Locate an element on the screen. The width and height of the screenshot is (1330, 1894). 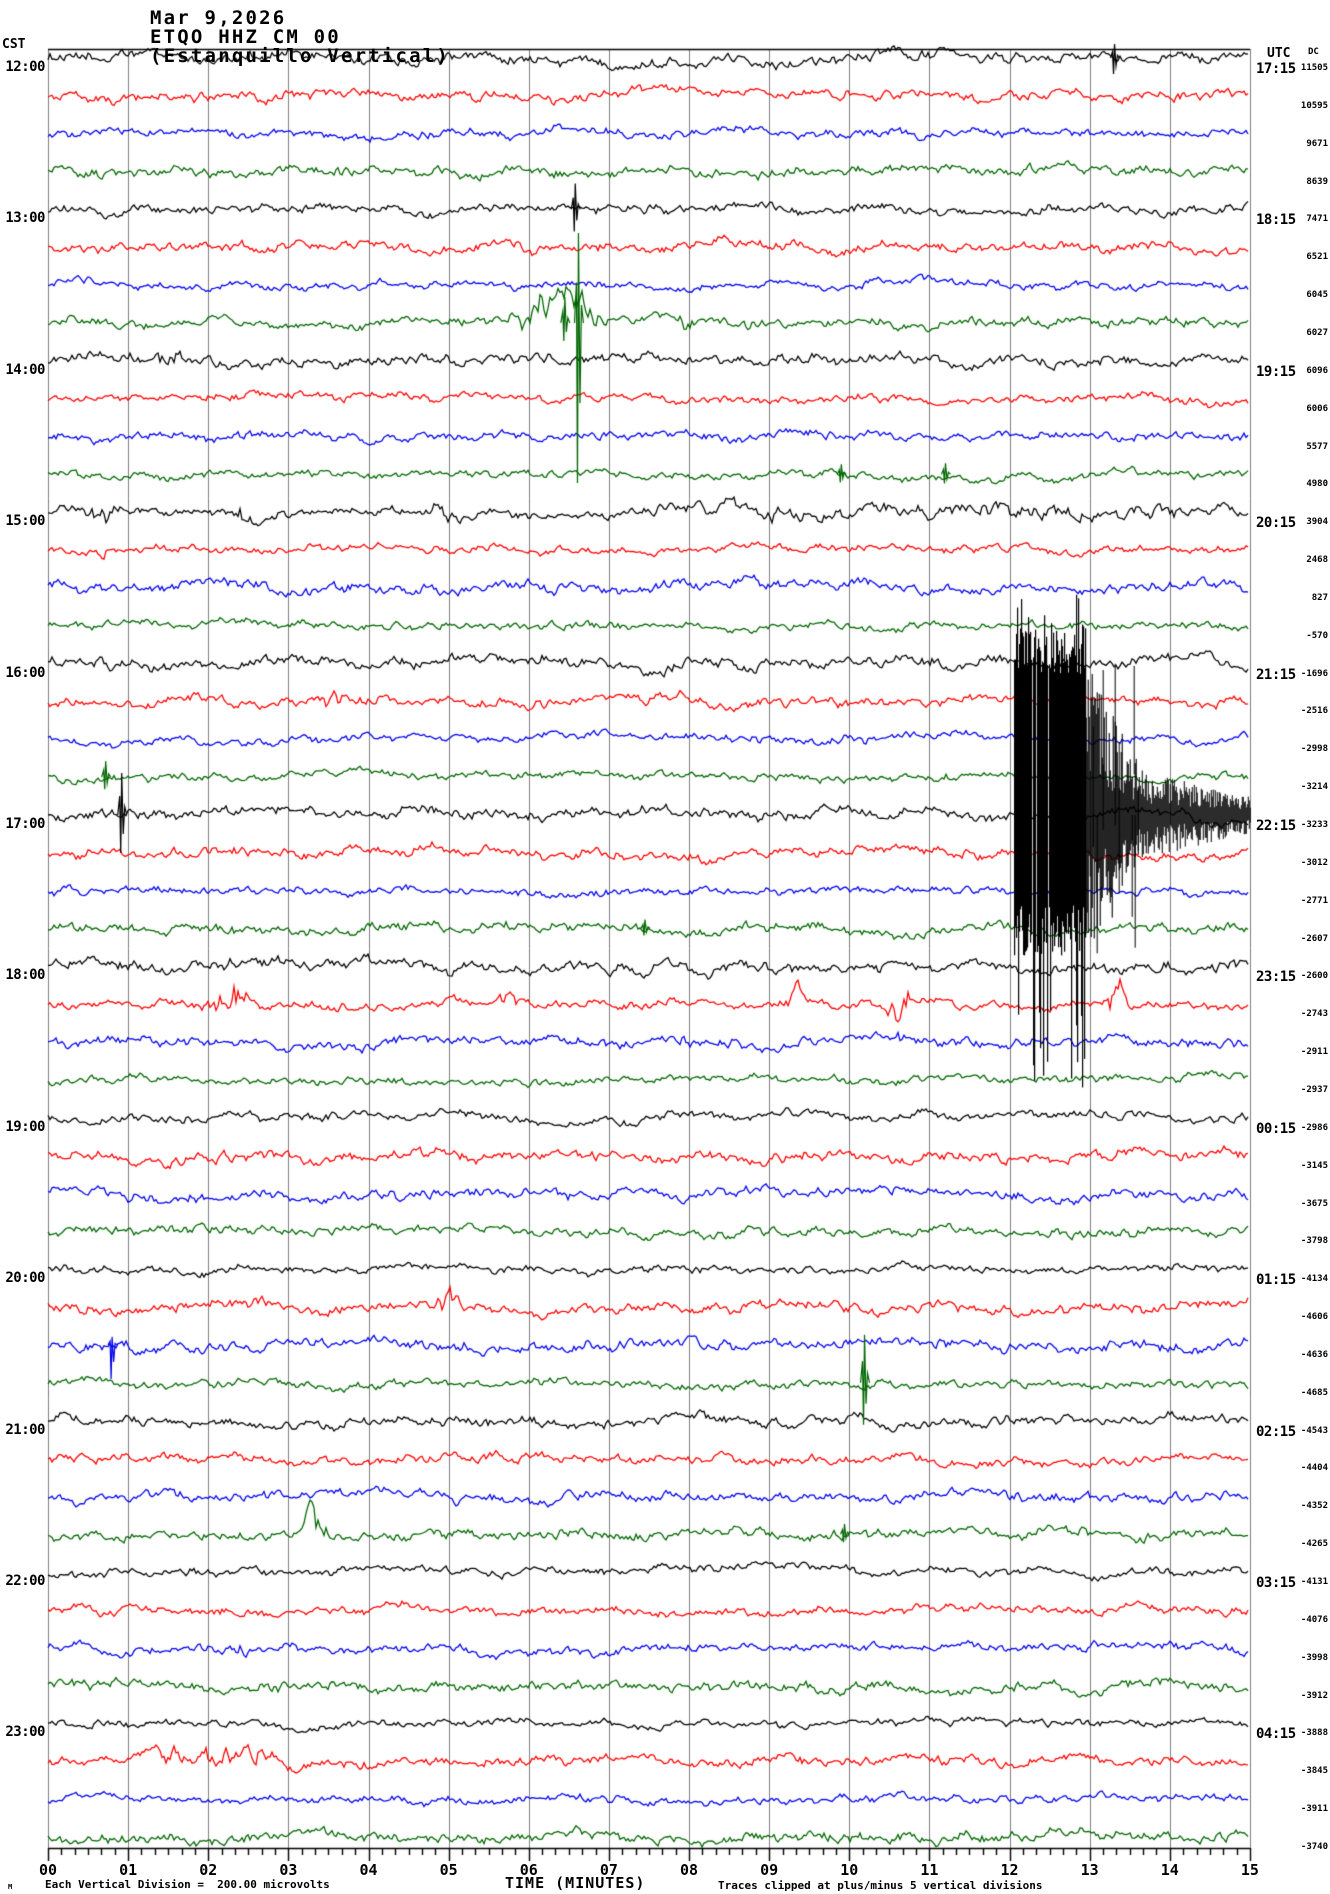
hour-label-utc: 03:15 is located at coordinates (1276, 1583).